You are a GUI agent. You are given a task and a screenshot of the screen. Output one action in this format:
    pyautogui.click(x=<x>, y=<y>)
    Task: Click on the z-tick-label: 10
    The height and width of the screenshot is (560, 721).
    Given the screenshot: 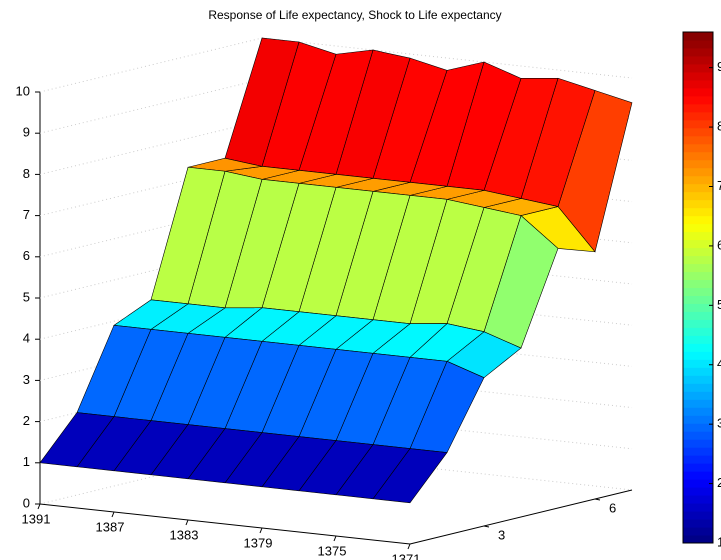 What is the action you would take?
    pyautogui.click(x=23, y=90)
    